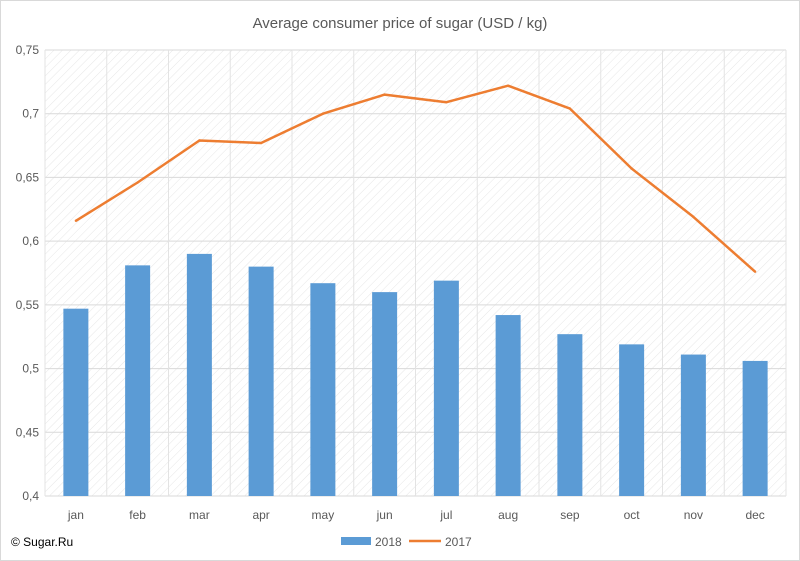 This screenshot has height=561, width=800. I want to click on bar-2018-jul, so click(446, 388).